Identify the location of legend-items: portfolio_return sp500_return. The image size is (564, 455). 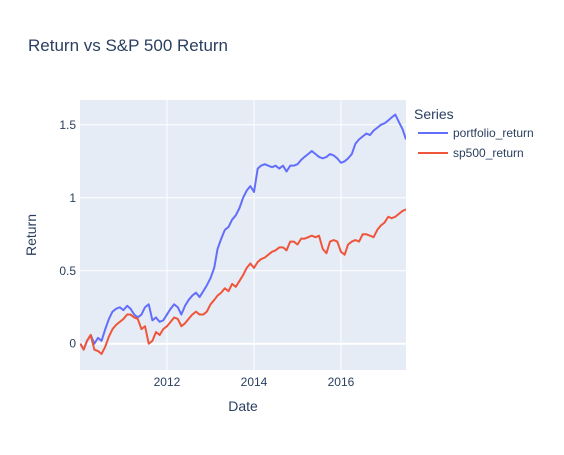
(476, 143).